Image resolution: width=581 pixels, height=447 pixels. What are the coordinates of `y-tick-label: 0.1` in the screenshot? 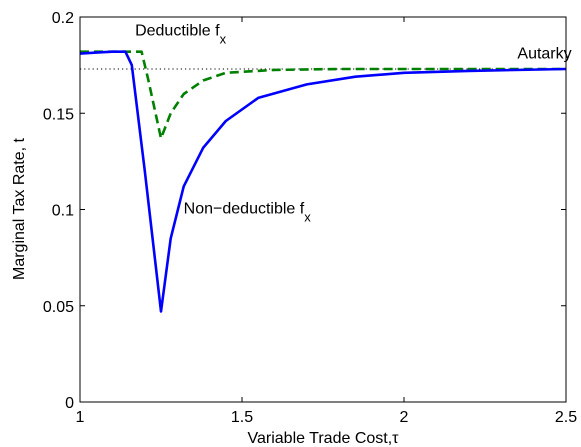 It's located at (63, 211).